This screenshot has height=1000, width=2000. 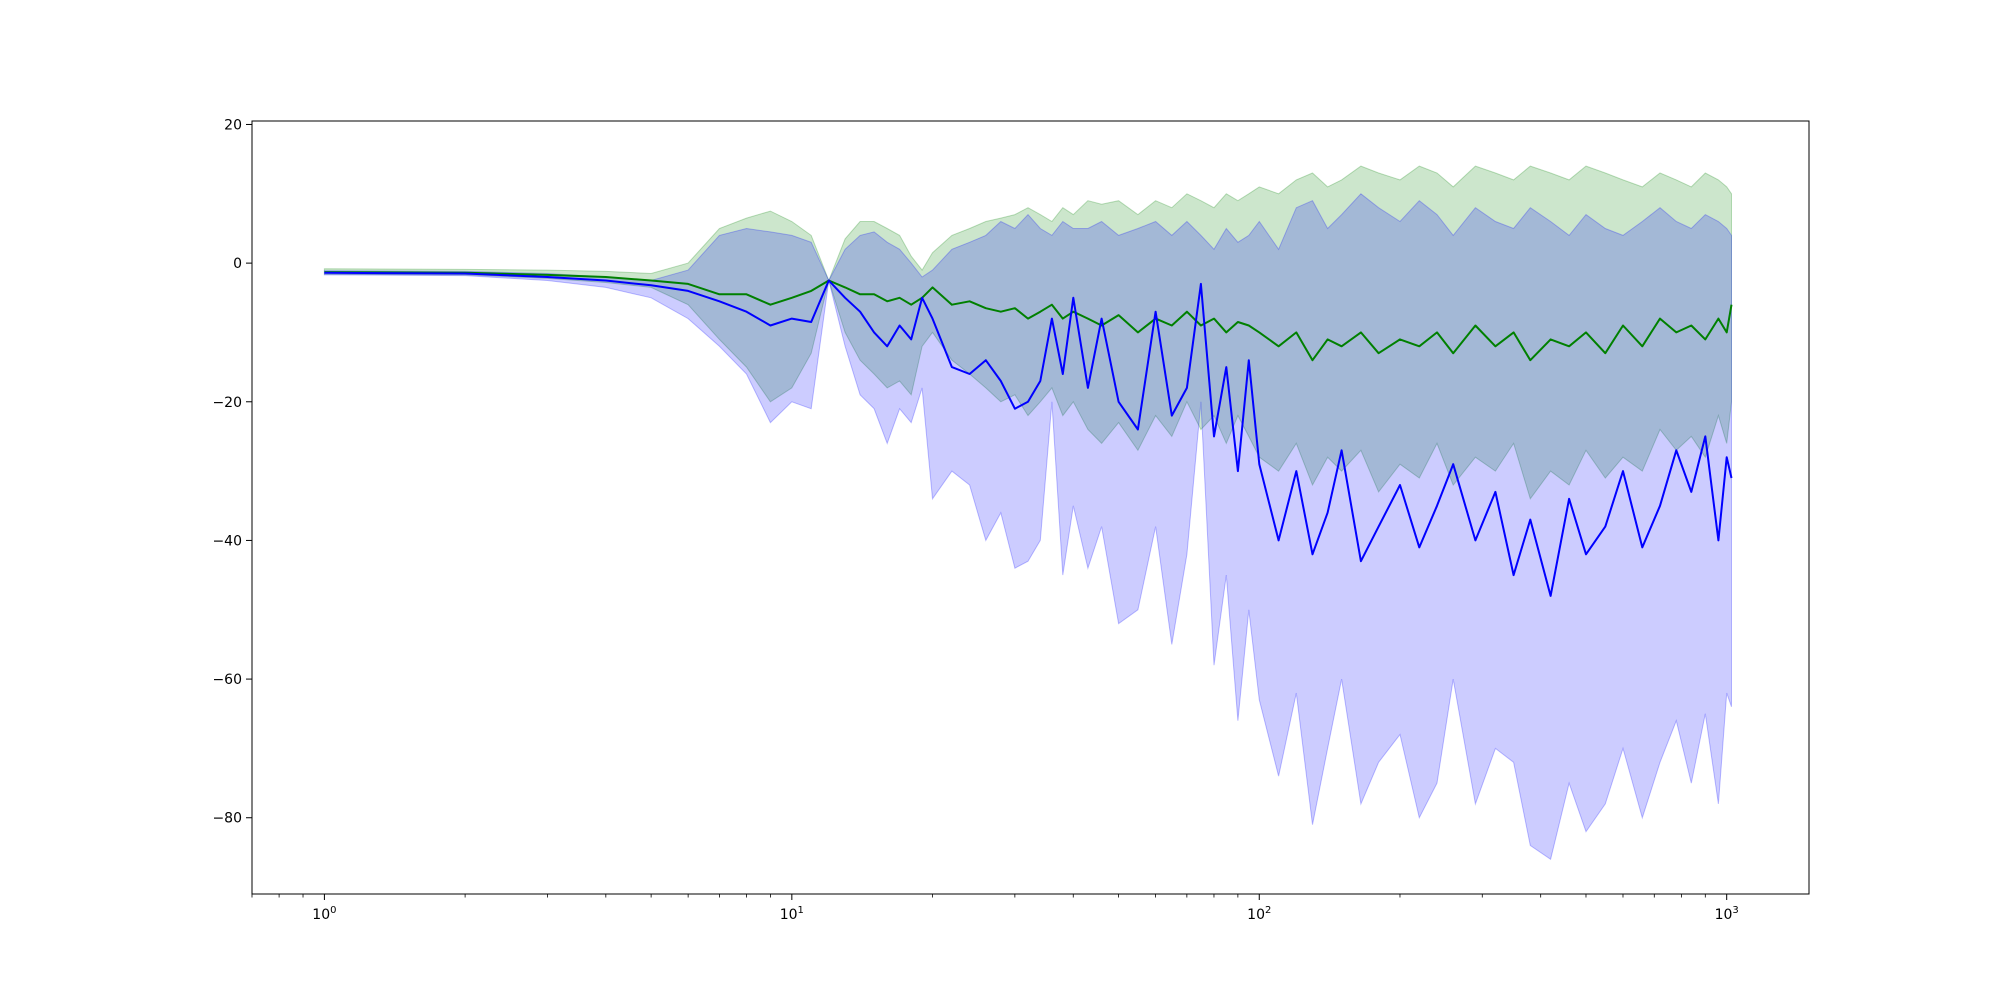 I want to click on y-tick-label: −80, so click(x=227, y=819).